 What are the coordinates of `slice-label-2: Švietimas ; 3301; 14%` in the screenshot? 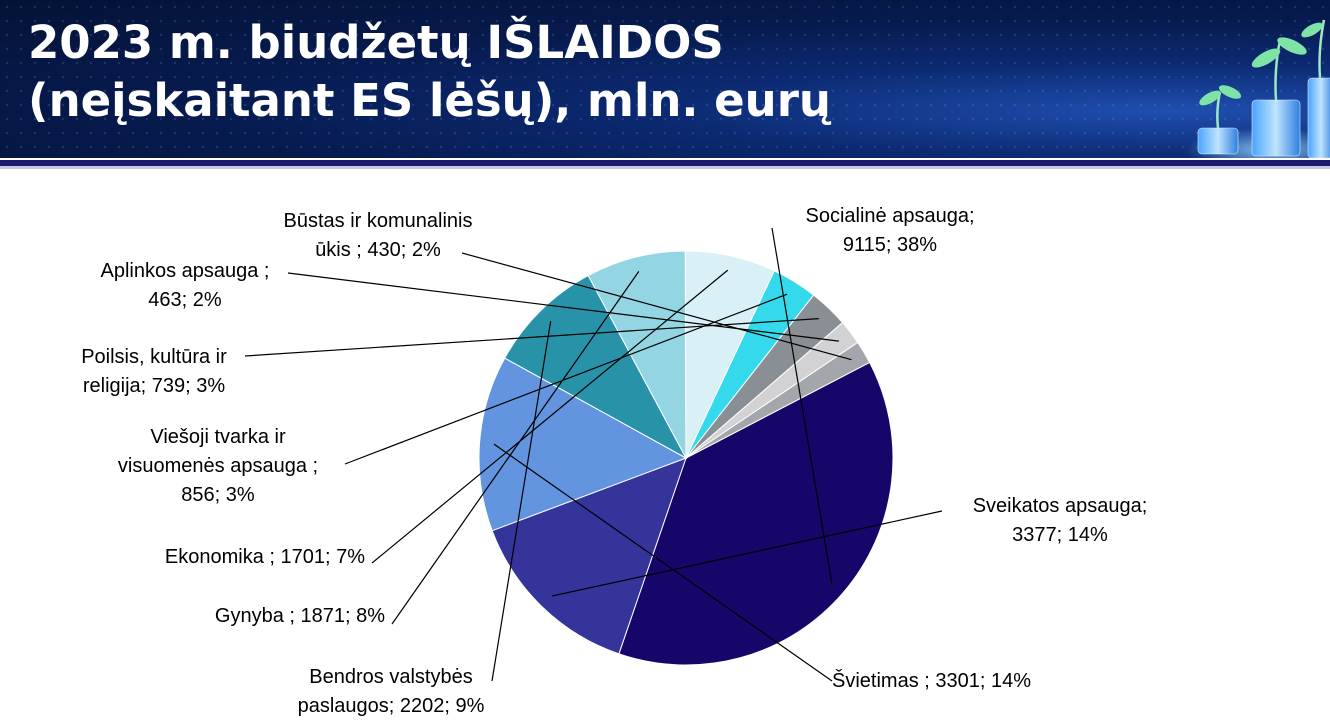 It's located at (931, 680).